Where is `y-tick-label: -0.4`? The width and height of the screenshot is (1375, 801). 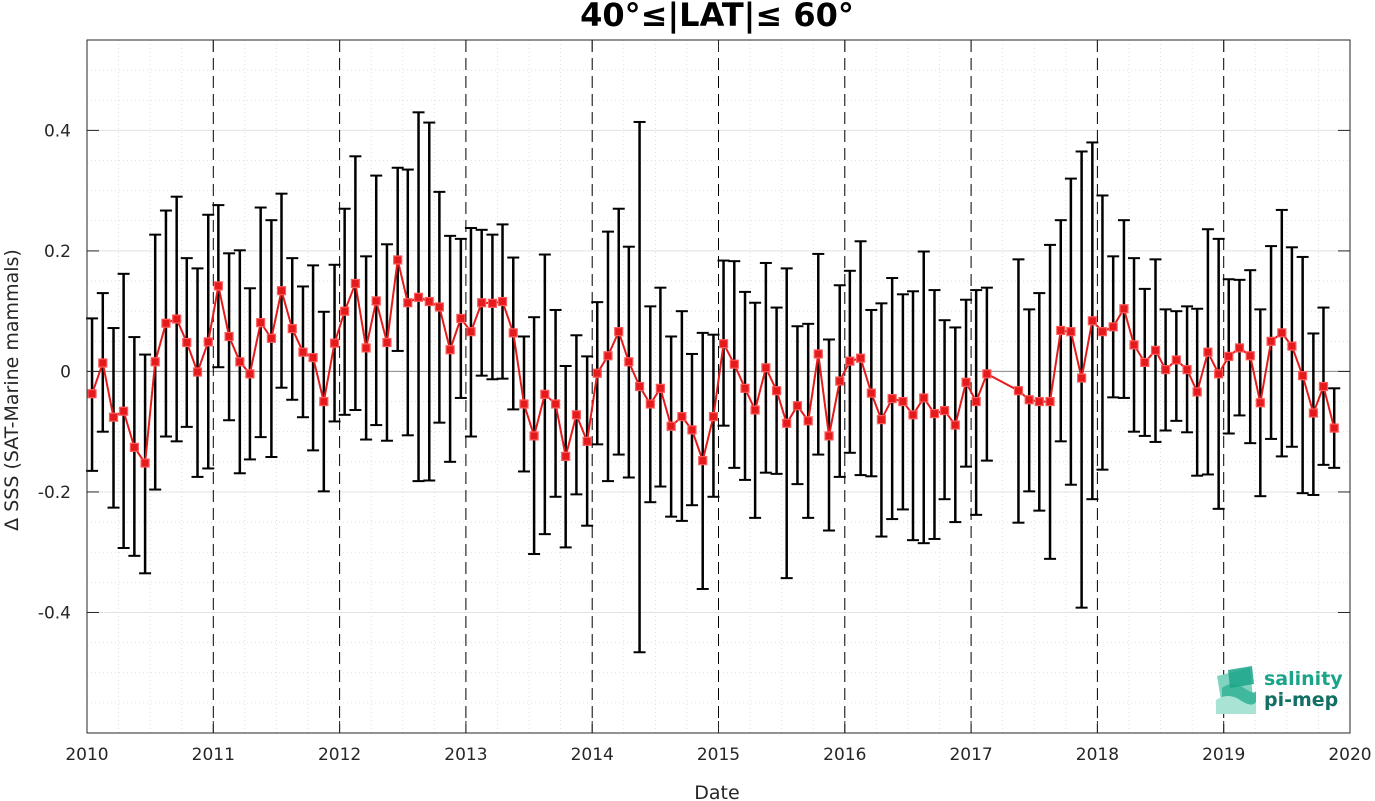 y-tick-label: -0.4 is located at coordinates (54, 613).